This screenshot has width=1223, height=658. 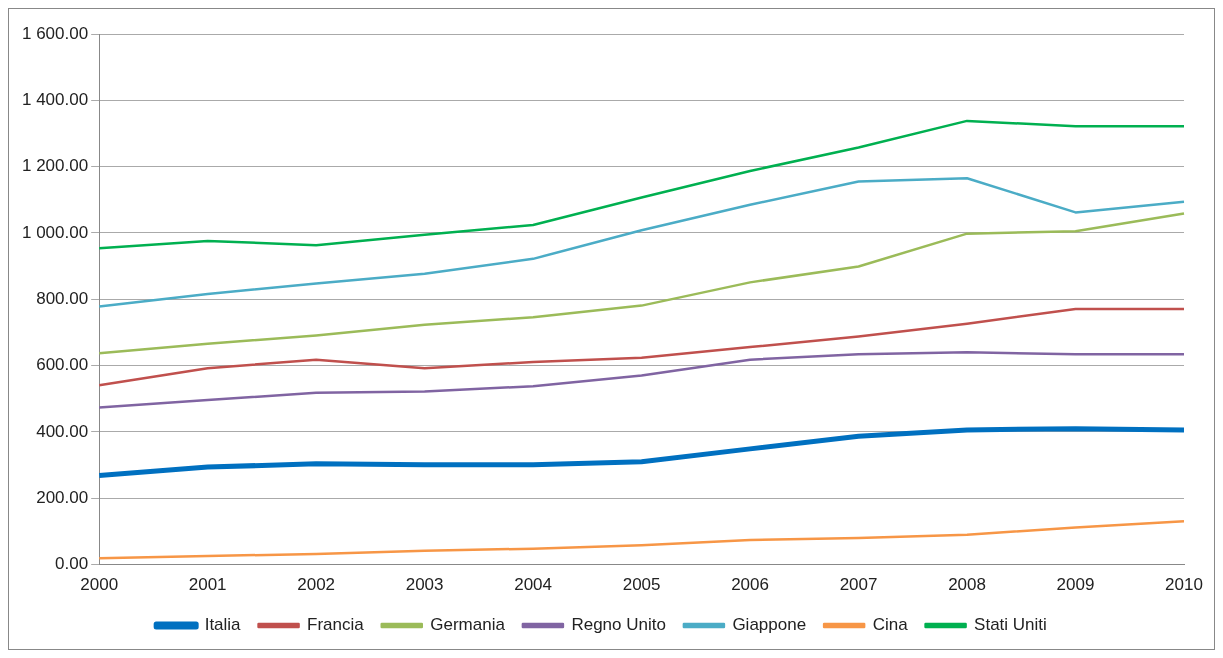 I want to click on x-tick-label: 2010, so click(x=1184, y=585).